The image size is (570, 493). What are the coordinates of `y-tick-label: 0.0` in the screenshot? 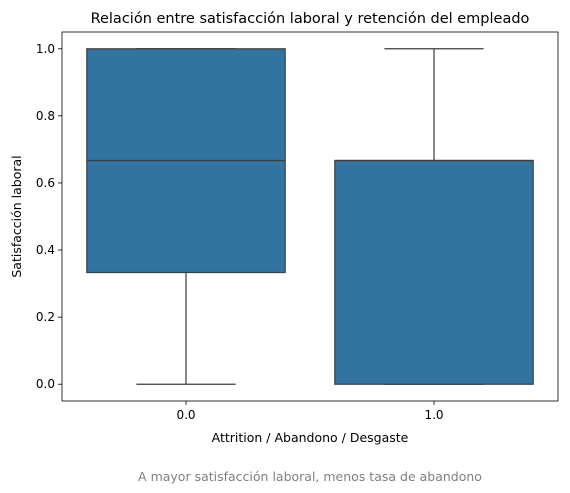 It's located at (45, 384).